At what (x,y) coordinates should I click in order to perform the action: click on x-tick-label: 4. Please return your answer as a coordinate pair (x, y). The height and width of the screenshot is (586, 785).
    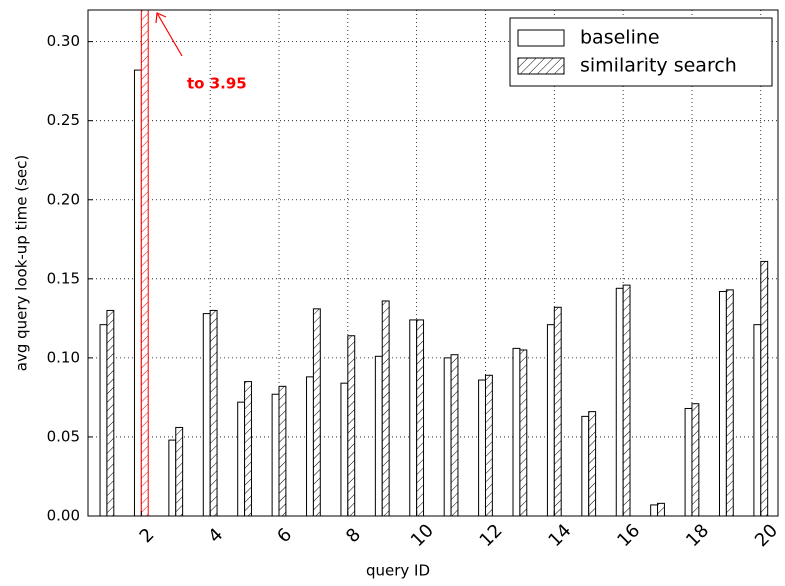
    Looking at the image, I should click on (215, 535).